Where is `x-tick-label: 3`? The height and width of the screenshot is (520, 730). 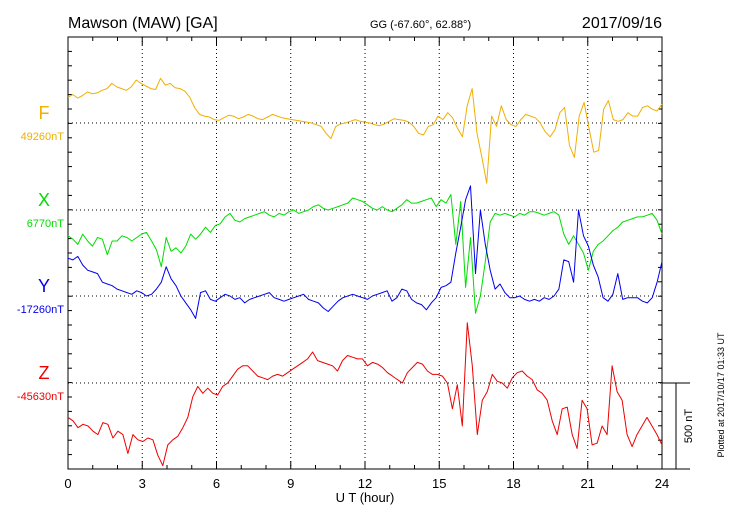 x-tick-label: 3 is located at coordinates (142, 483).